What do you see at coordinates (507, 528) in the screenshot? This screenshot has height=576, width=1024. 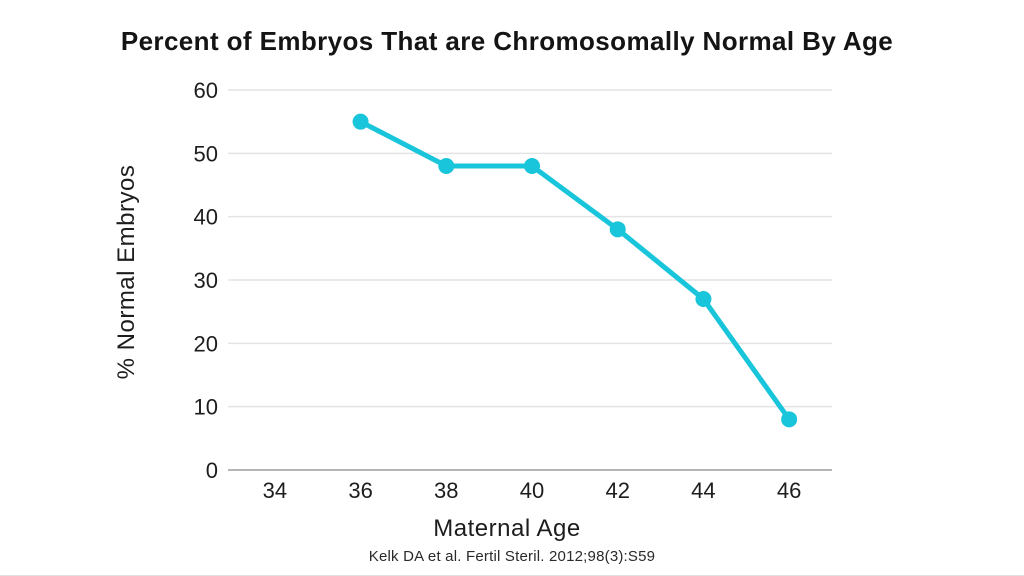 I see `x-axis-title: Maternal Age` at bounding box center [507, 528].